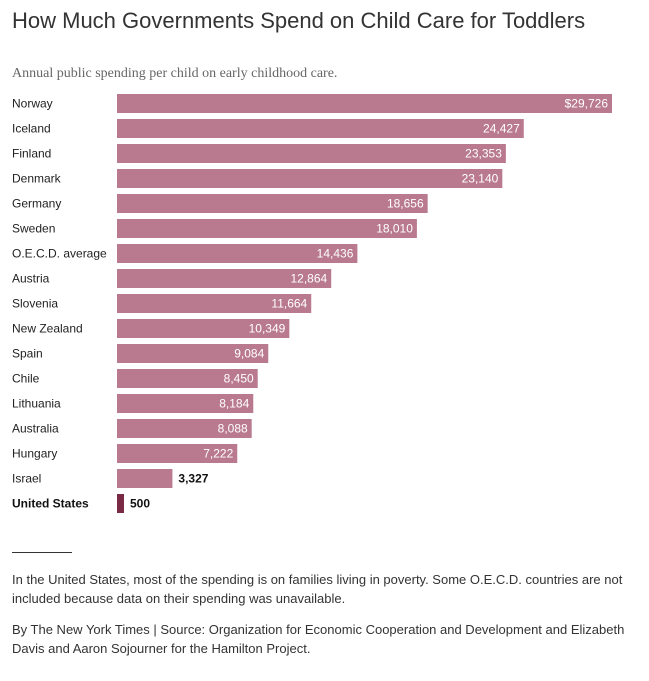  Describe the element at coordinates (50, 504) in the screenshot. I see `category-label-united-states: United States` at that location.